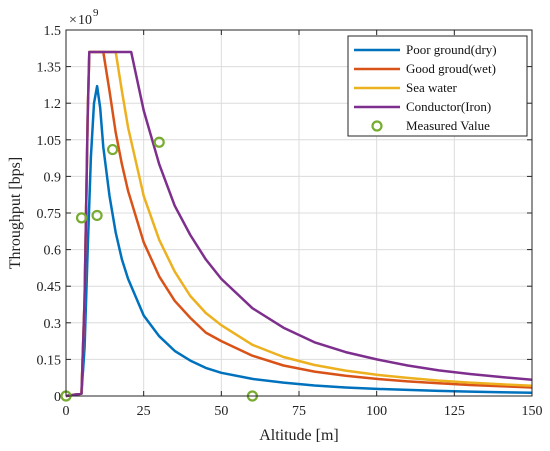 The height and width of the screenshot is (451, 550). I want to click on legend-label-measured: Measured Value, so click(448, 125).